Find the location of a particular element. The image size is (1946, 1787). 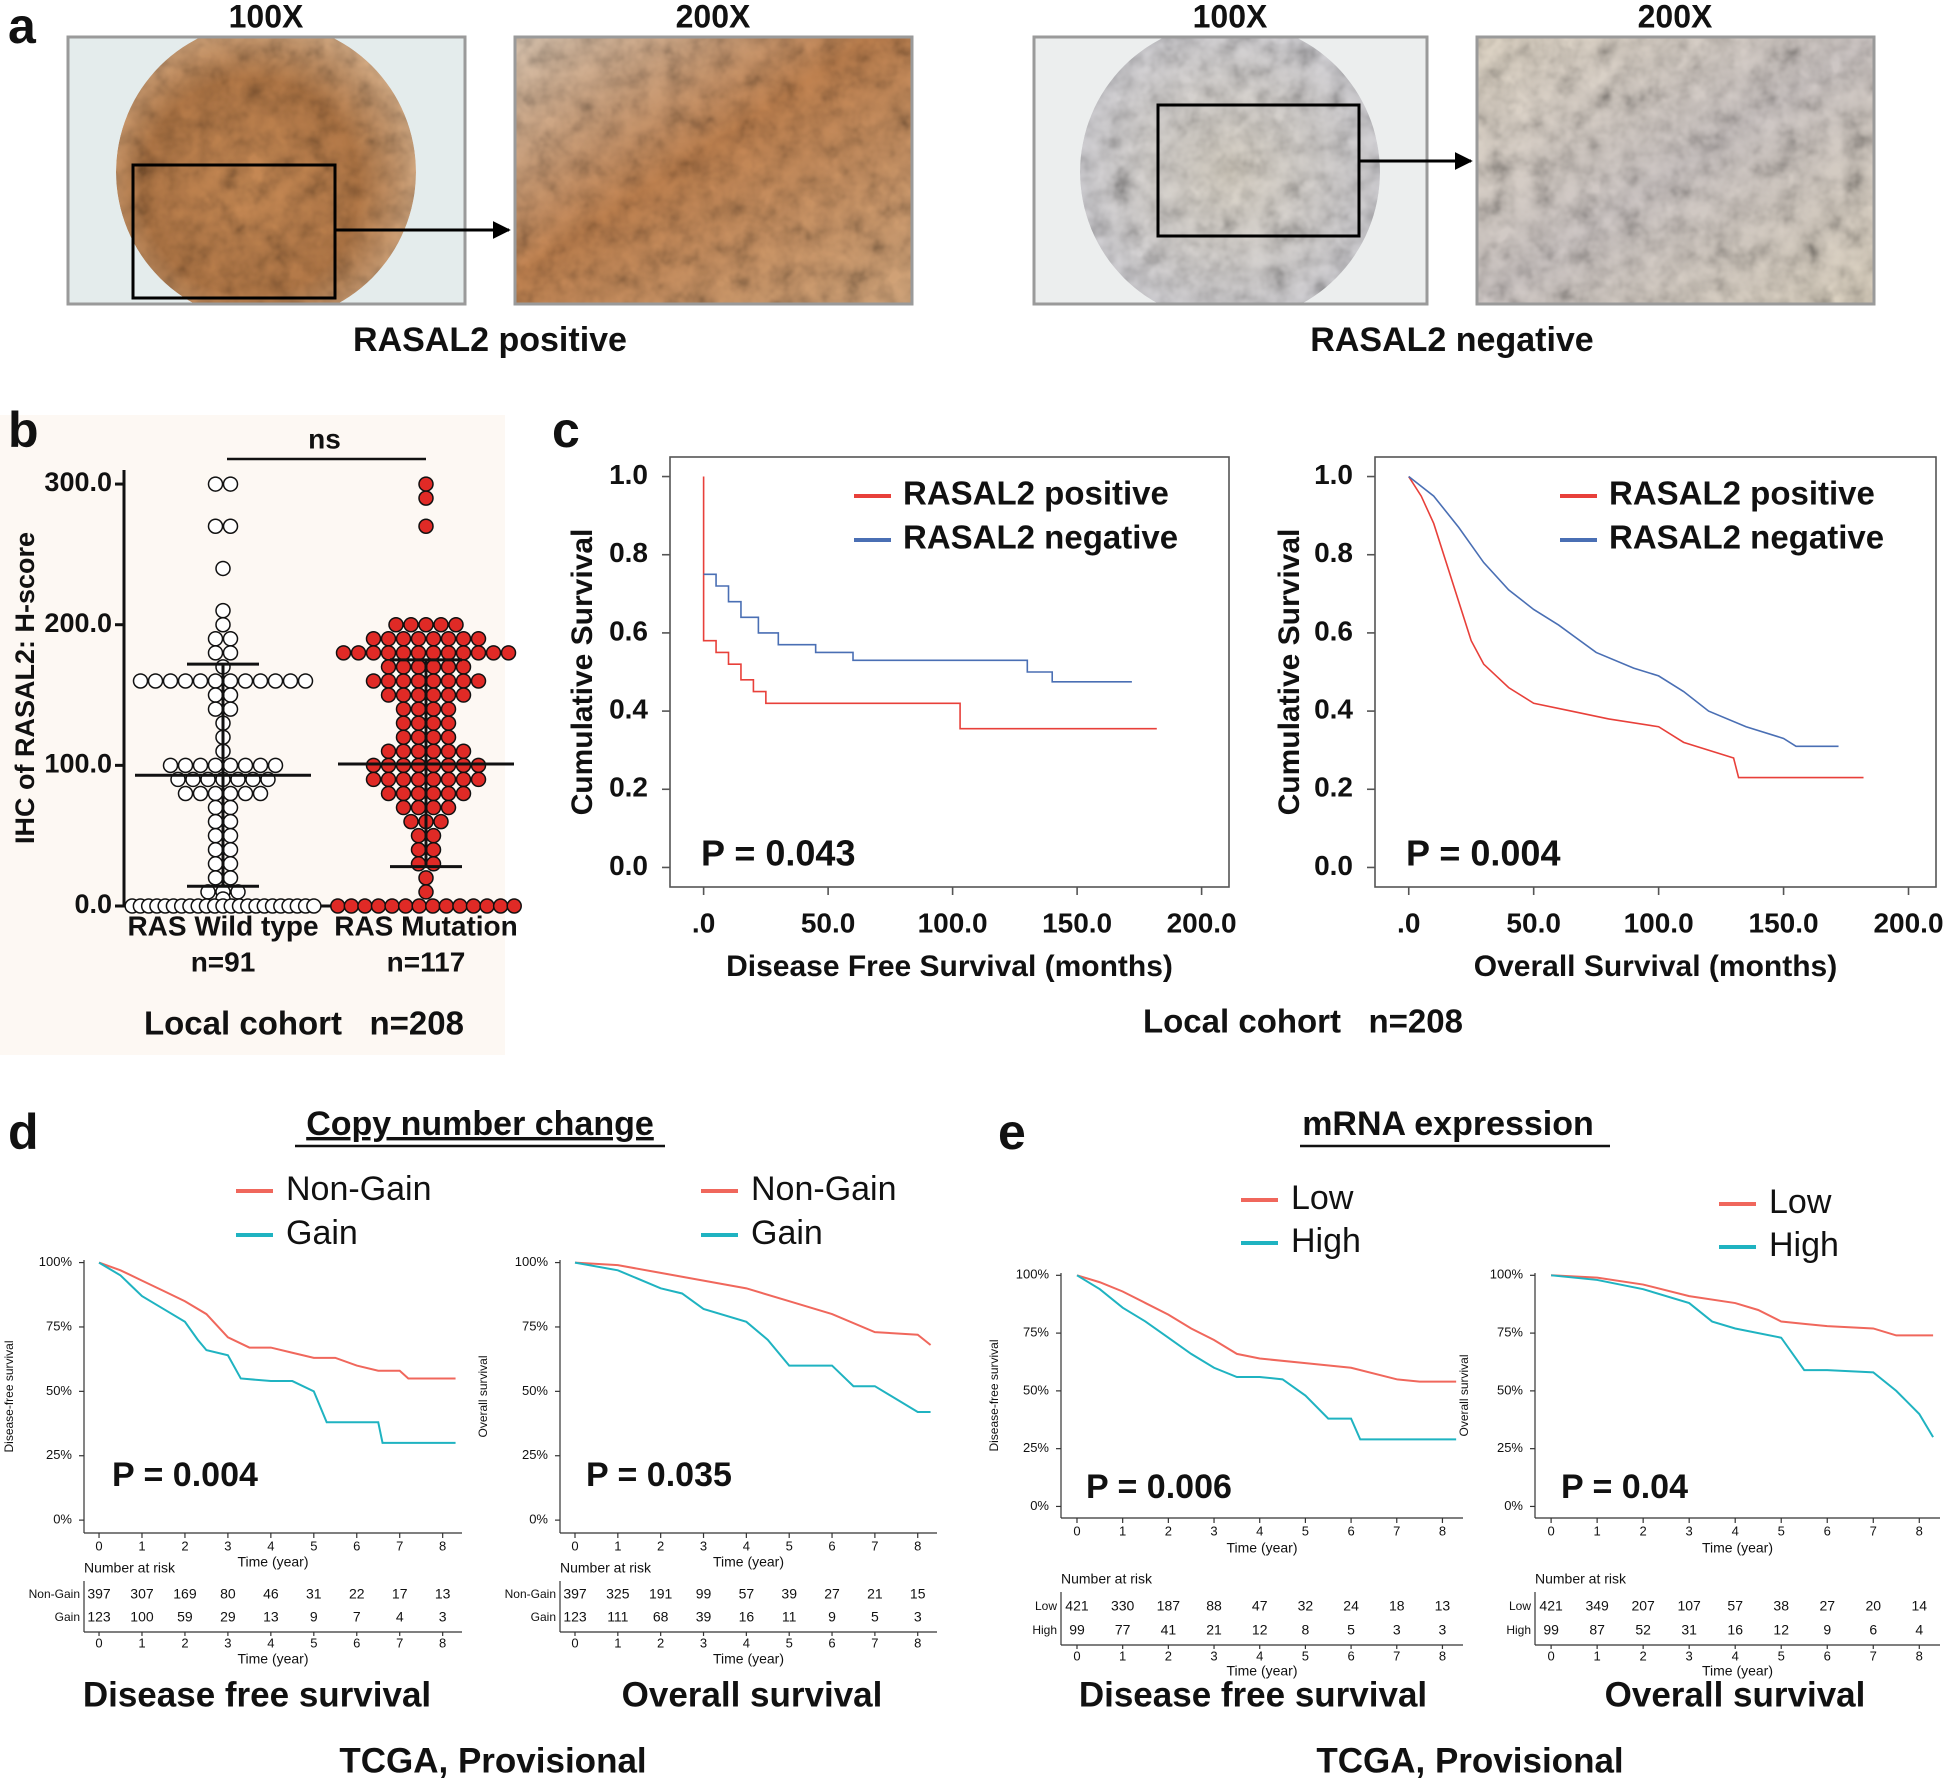

risk-row-label: Gain is located at coordinates (543, 1617).